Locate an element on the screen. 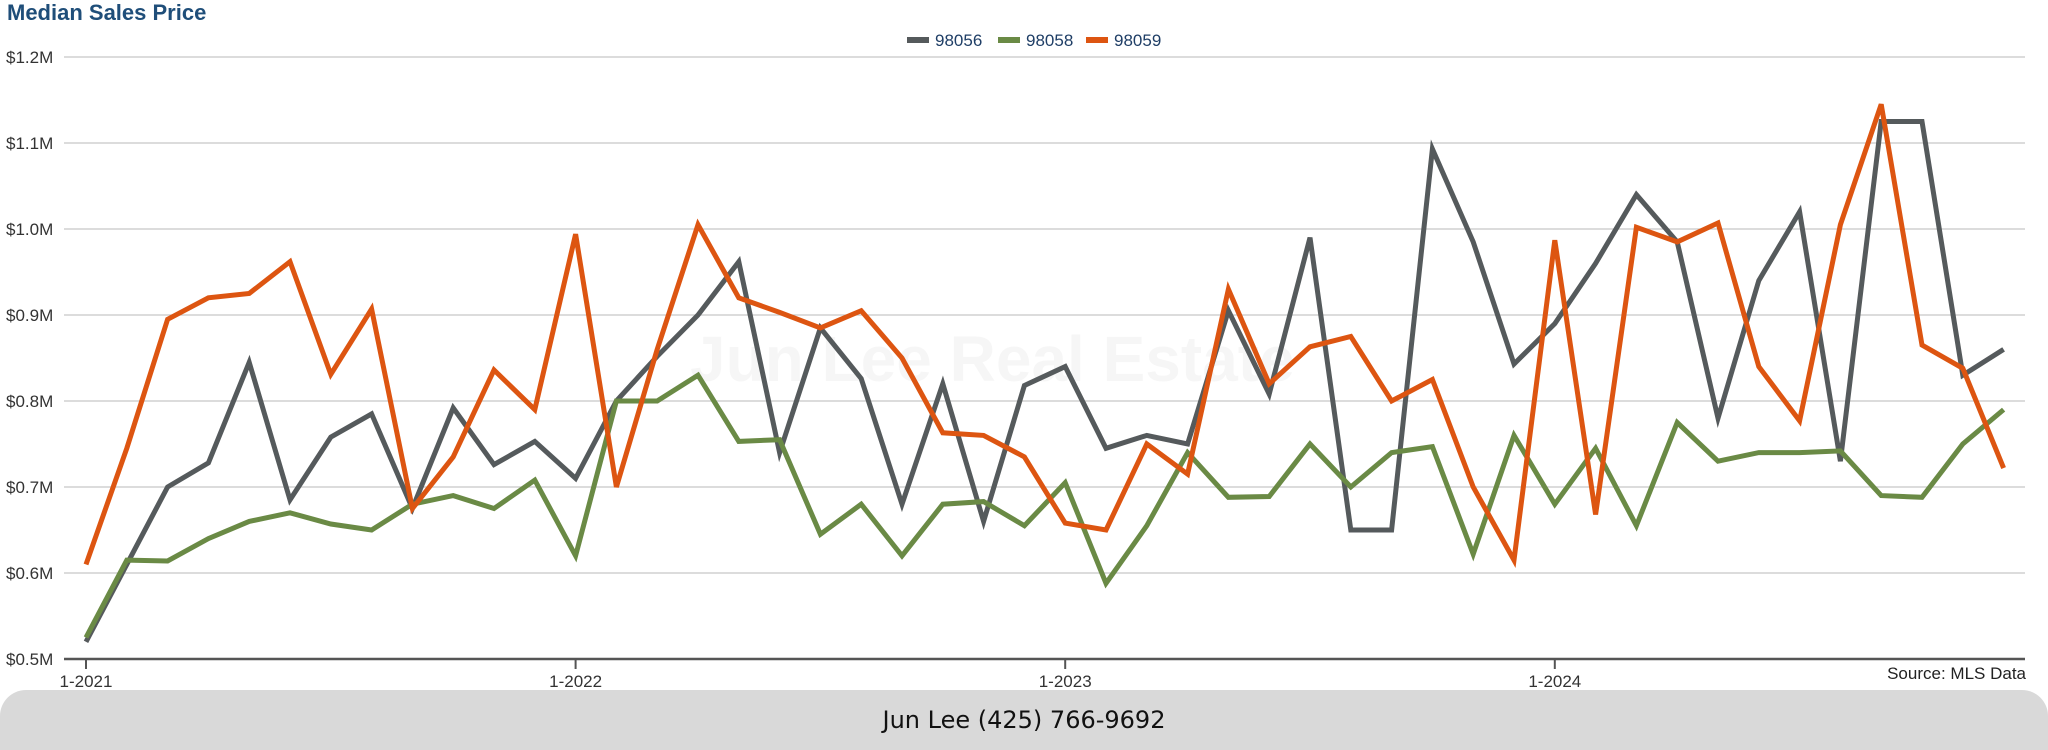 The image size is (2048, 750). legend-label-98056: 98056 is located at coordinates (958, 40).